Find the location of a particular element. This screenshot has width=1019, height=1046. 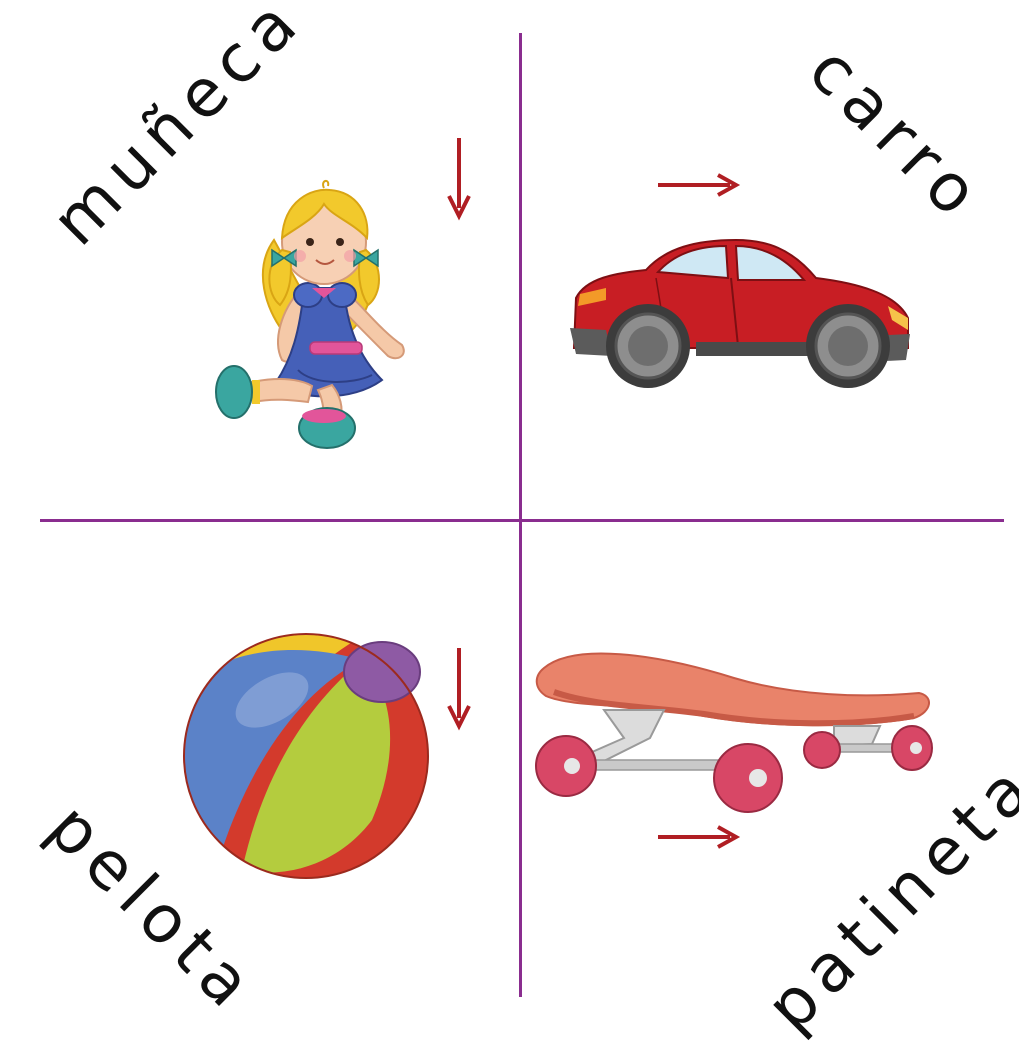

horizontal-divider is located at coordinates (522, 520).